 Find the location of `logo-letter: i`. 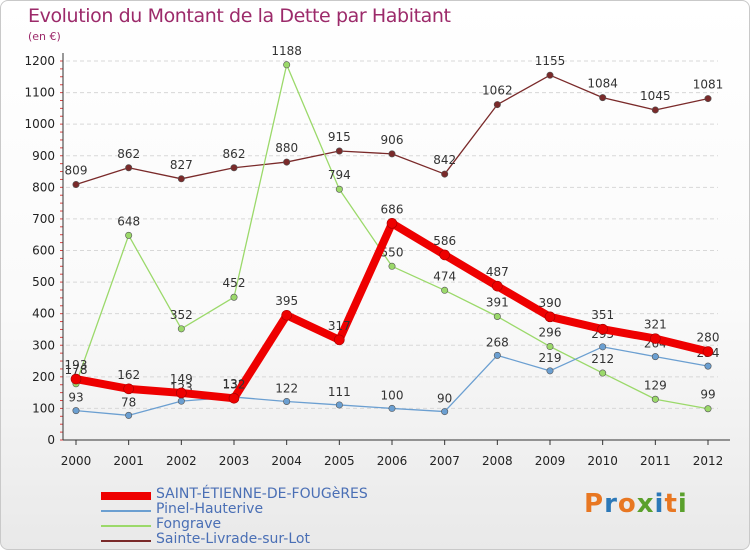

logo-letter: i is located at coordinates (659, 504).